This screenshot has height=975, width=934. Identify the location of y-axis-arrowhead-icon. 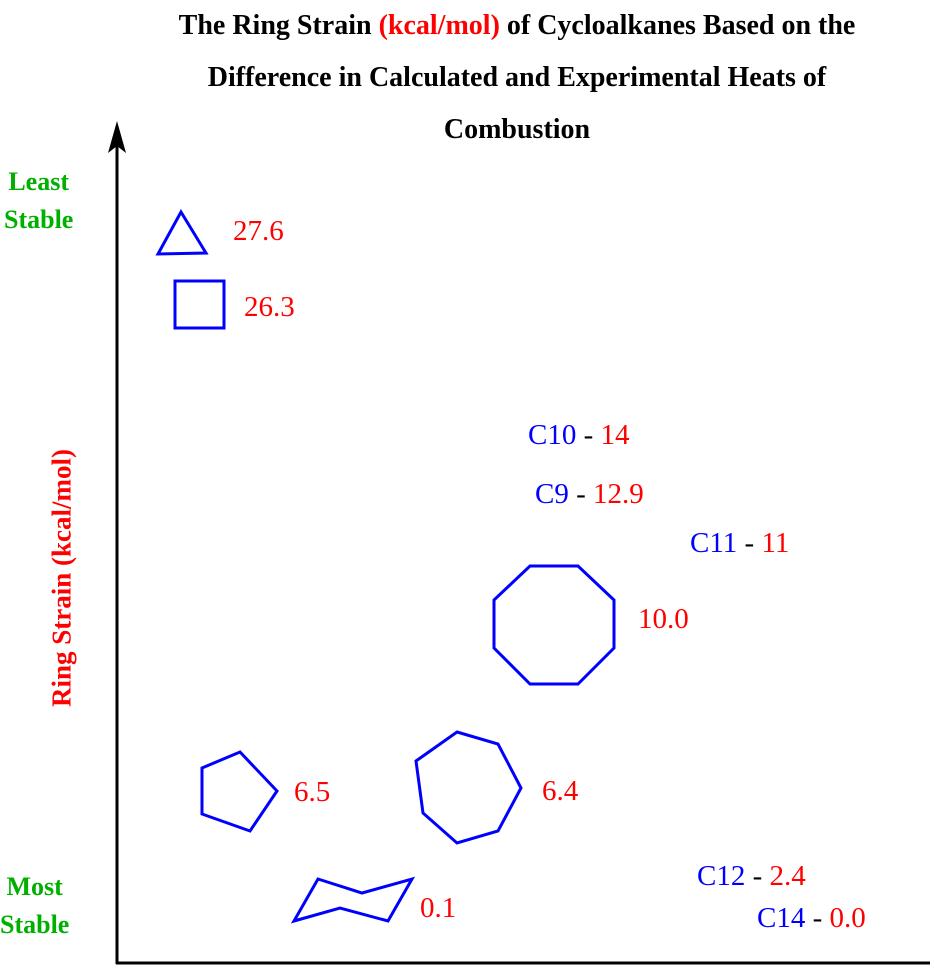
(117, 137).